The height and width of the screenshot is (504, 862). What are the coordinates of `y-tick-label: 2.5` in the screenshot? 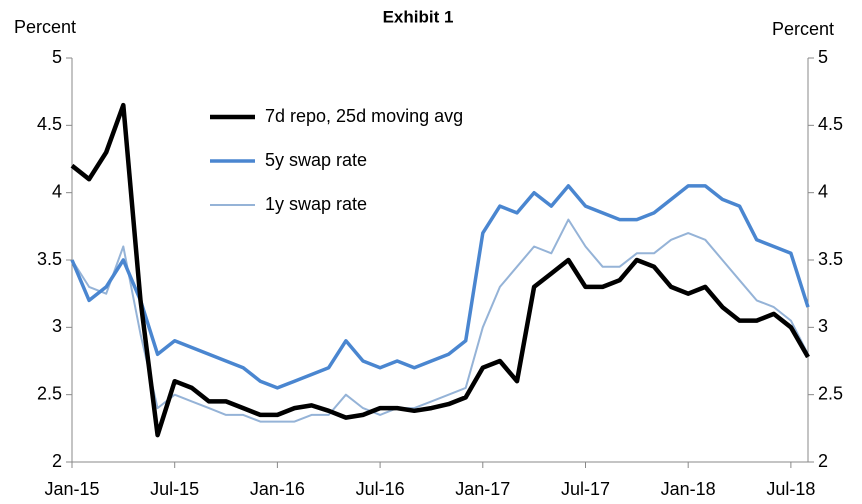 It's located at (49, 393).